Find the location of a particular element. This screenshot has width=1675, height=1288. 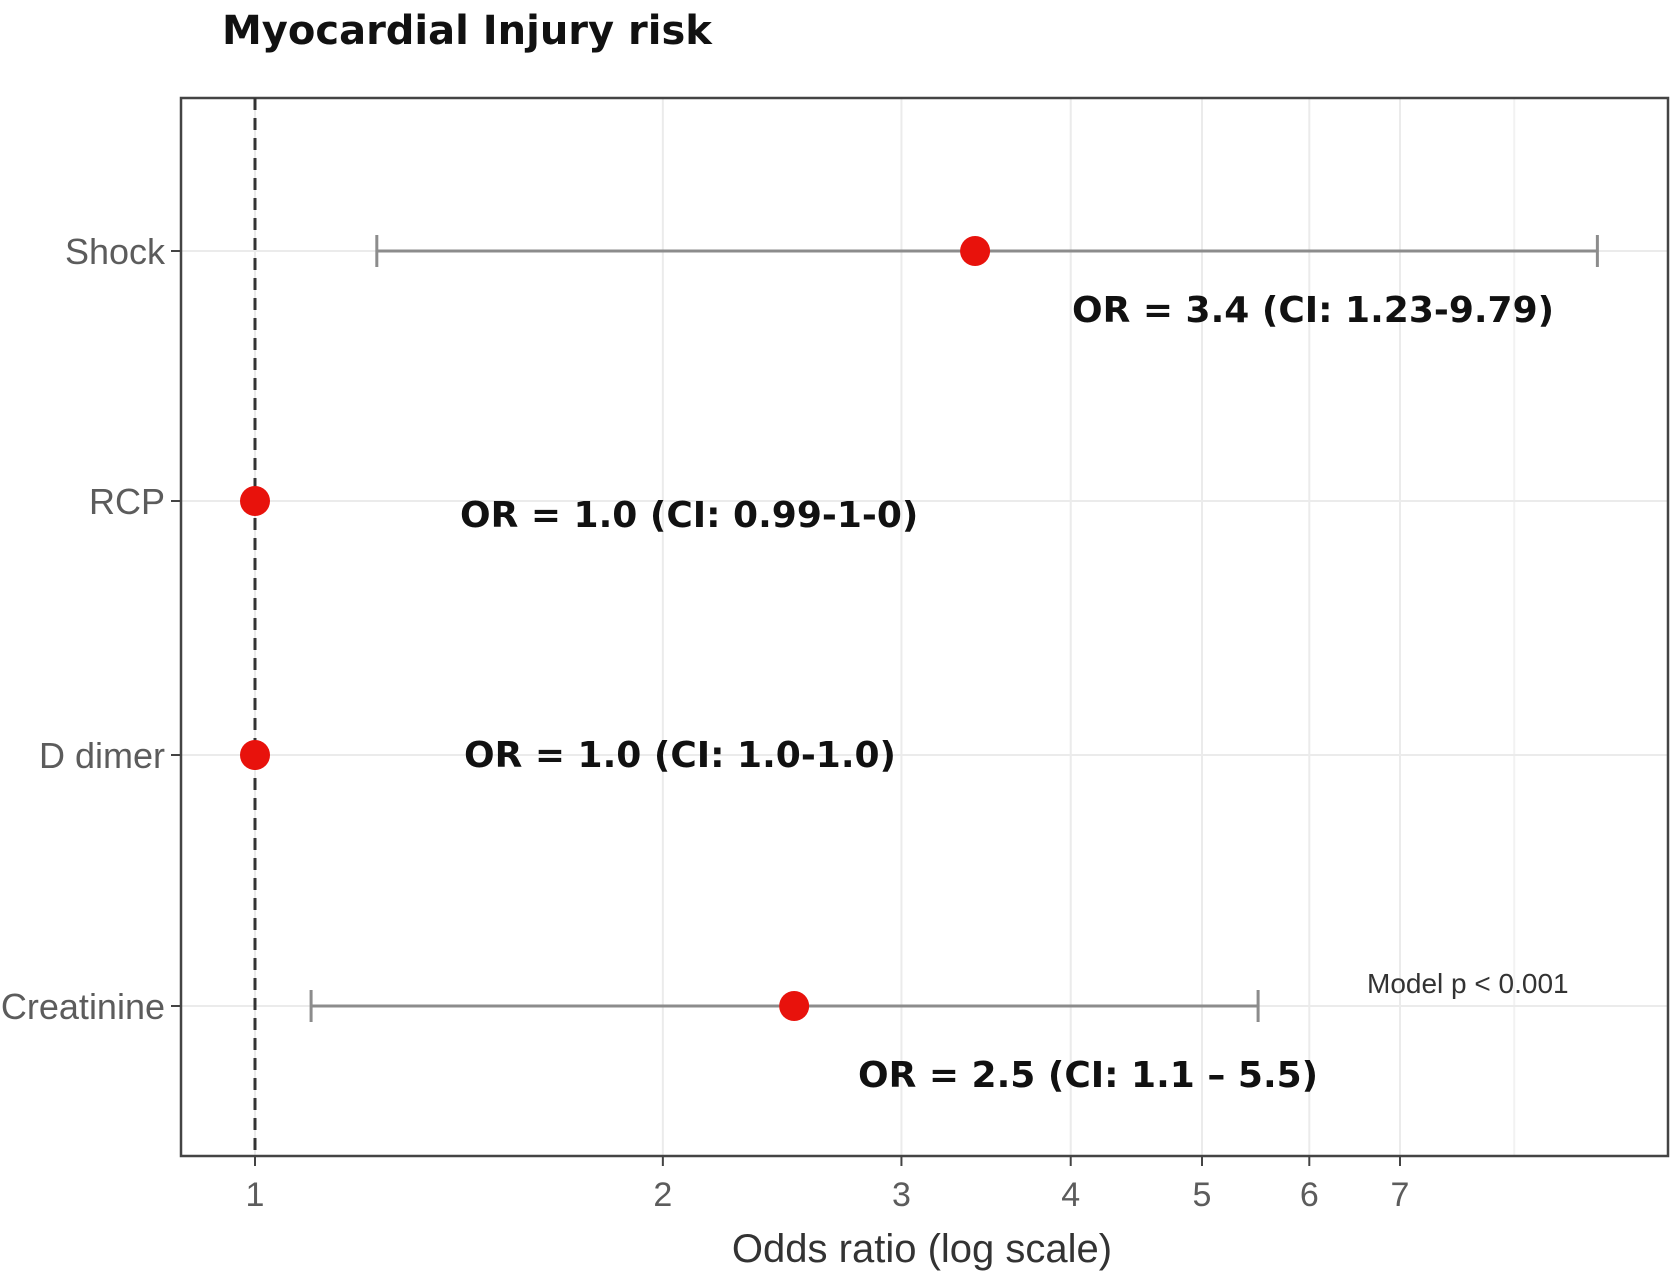

y-tick-label: RCP is located at coordinates (127, 501).